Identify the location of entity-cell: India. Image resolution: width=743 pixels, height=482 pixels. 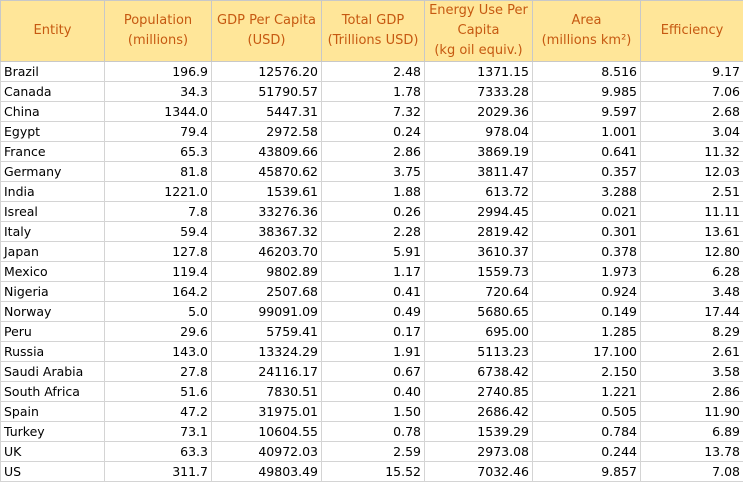
(53, 192).